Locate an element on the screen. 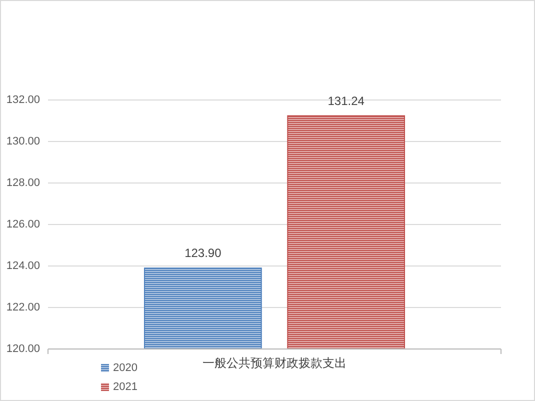 This screenshot has height=401, width=535. y-tick-label: 122.00 is located at coordinates (23, 308).